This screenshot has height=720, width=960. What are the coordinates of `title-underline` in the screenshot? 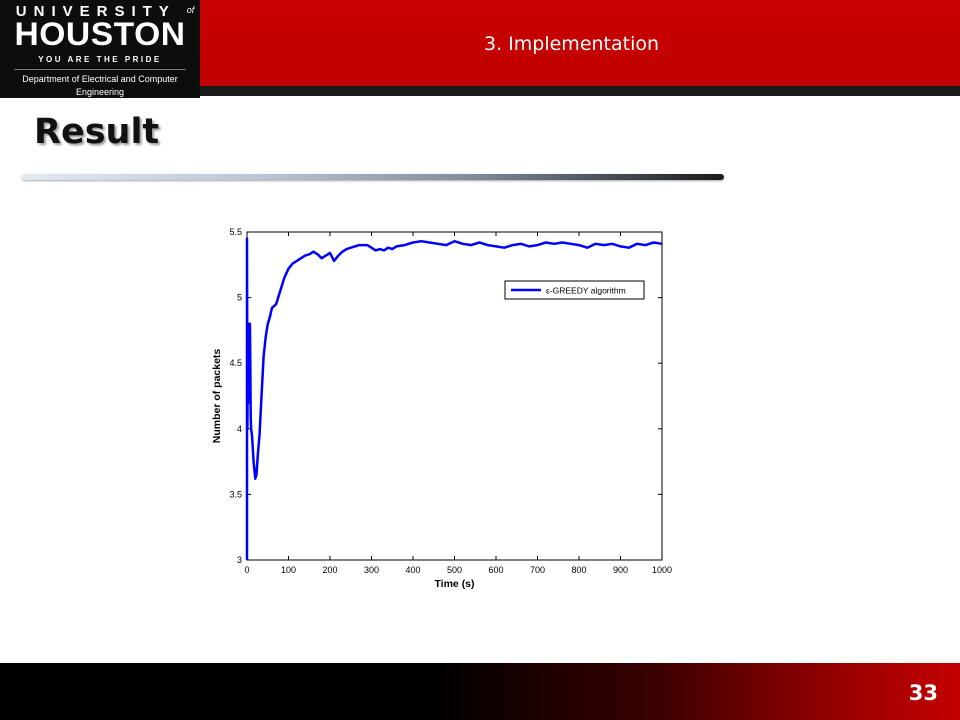 It's located at (373, 177).